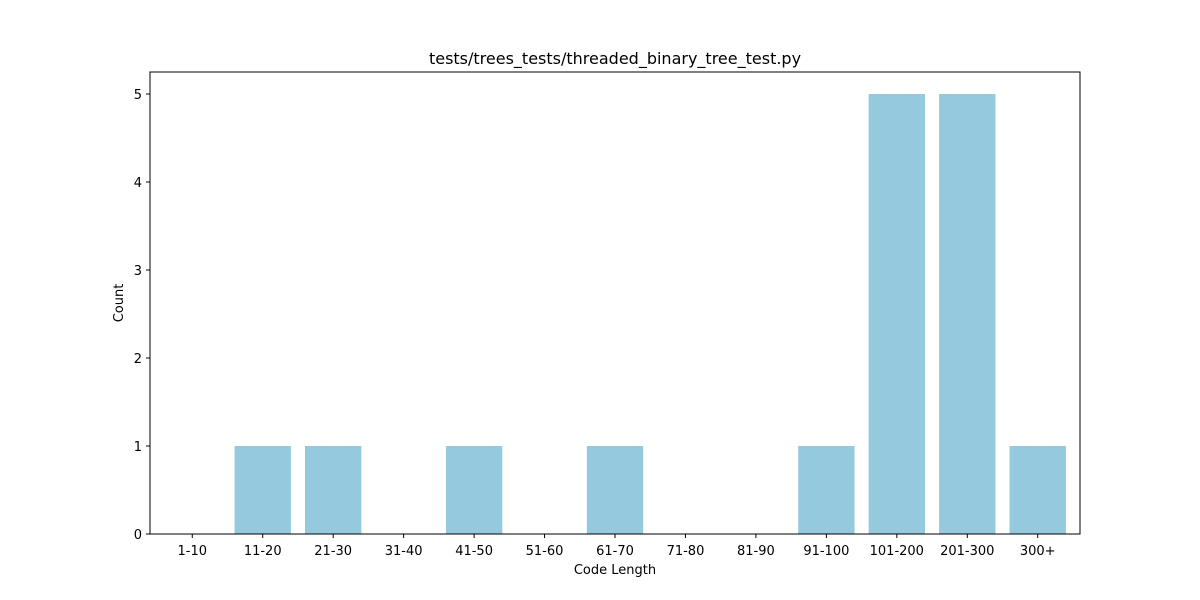 This screenshot has width=1200, height=600. I want to click on y-tick-label: 2, so click(138, 359).